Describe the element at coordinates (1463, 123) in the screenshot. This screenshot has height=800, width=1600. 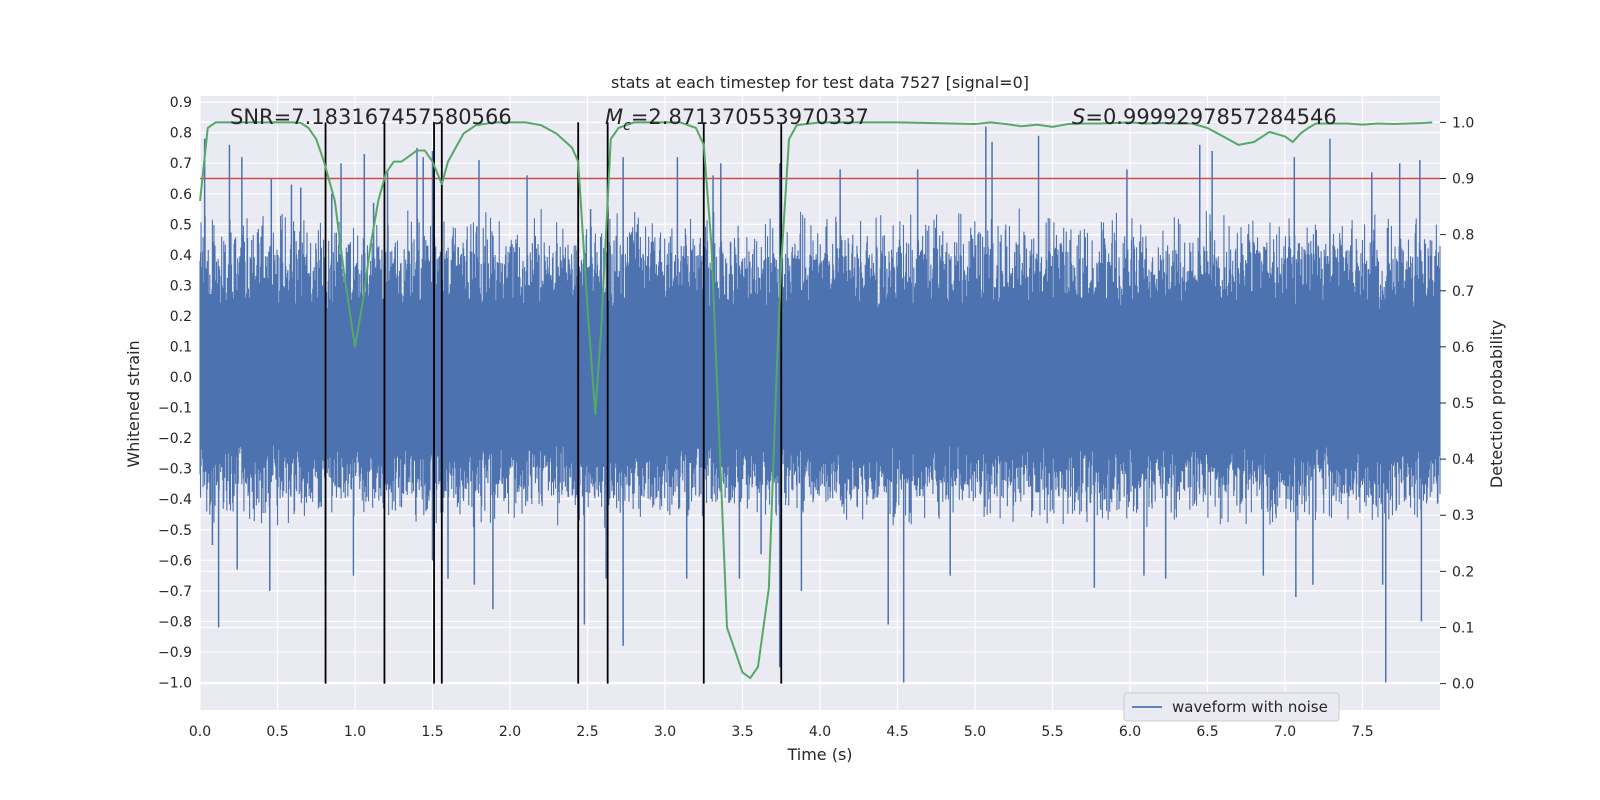
I see `y2-tick-label: 1.0` at that location.